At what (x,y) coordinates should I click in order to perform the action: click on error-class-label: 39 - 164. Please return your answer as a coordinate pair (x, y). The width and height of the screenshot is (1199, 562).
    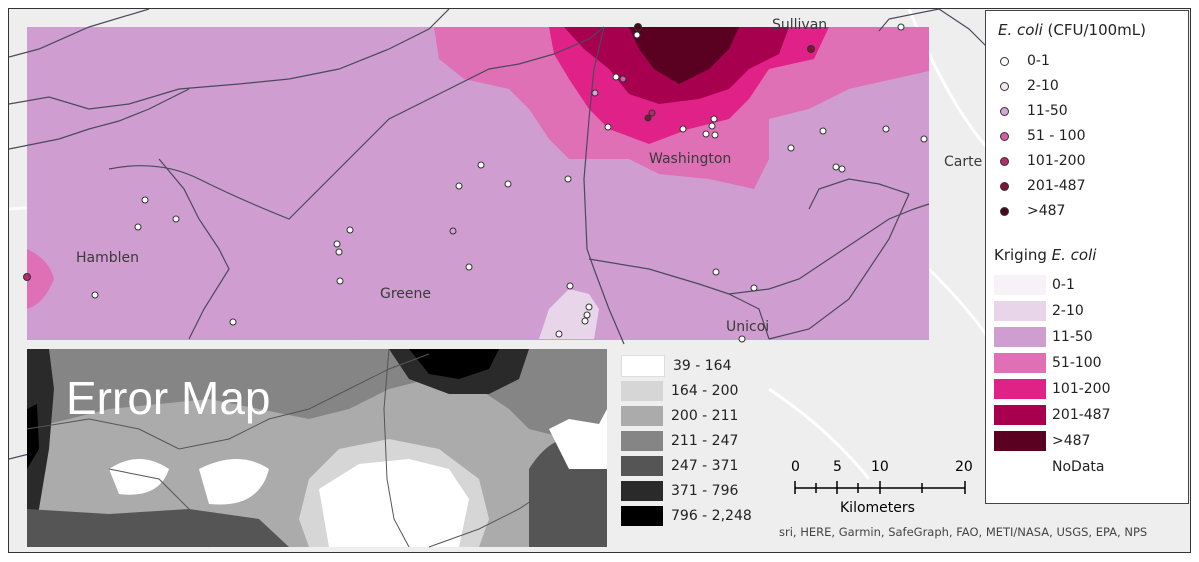
    Looking at the image, I should click on (702, 366).